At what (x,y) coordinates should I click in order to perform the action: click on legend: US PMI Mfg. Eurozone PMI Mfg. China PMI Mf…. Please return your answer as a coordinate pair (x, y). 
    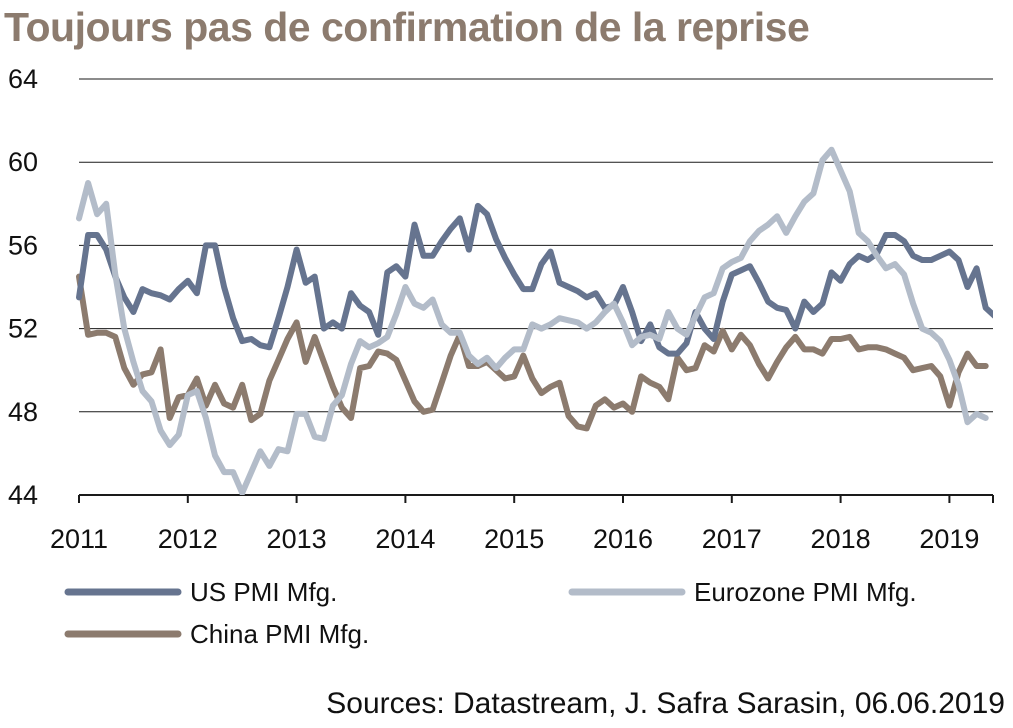
    Looking at the image, I should click on (490, 613).